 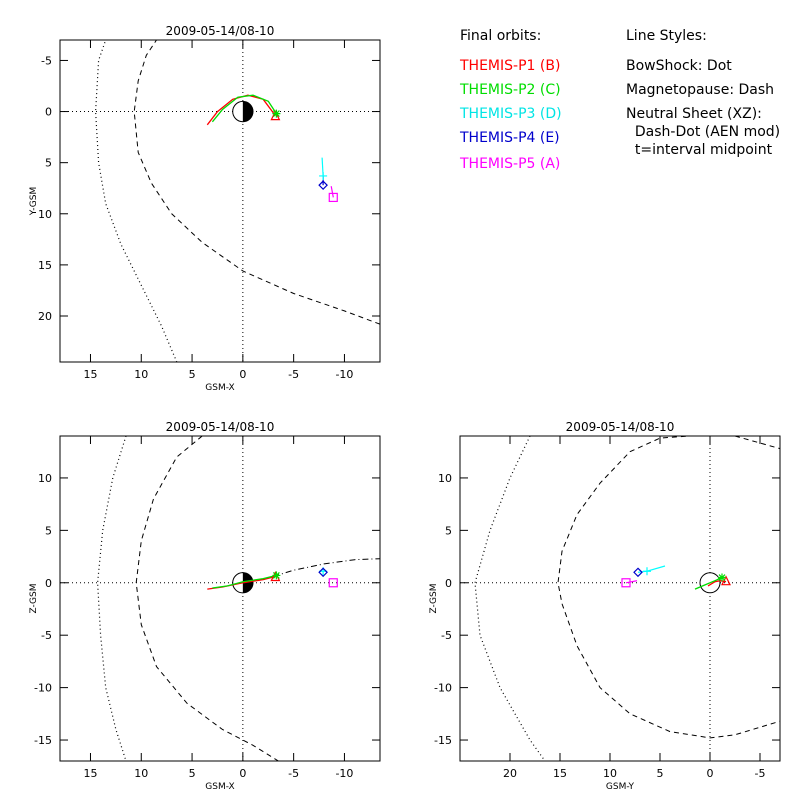 What do you see at coordinates (666, 36) in the screenshot?
I see `line-styles-title: Line Styles:` at bounding box center [666, 36].